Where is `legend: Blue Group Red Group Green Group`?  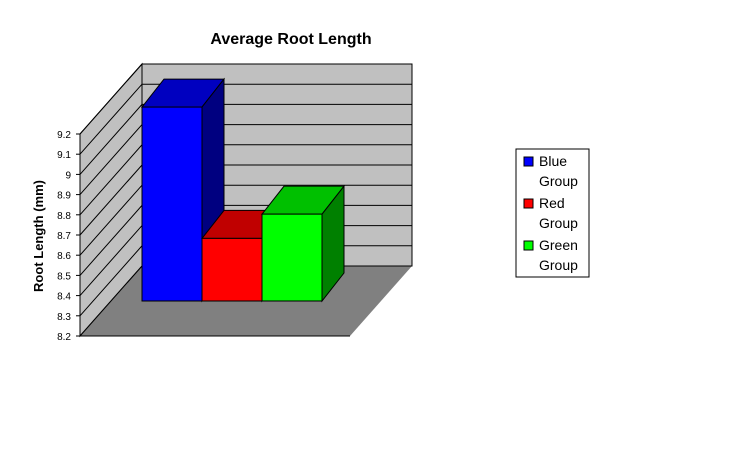 legend: Blue Group Red Group Green Group is located at coordinates (552, 213).